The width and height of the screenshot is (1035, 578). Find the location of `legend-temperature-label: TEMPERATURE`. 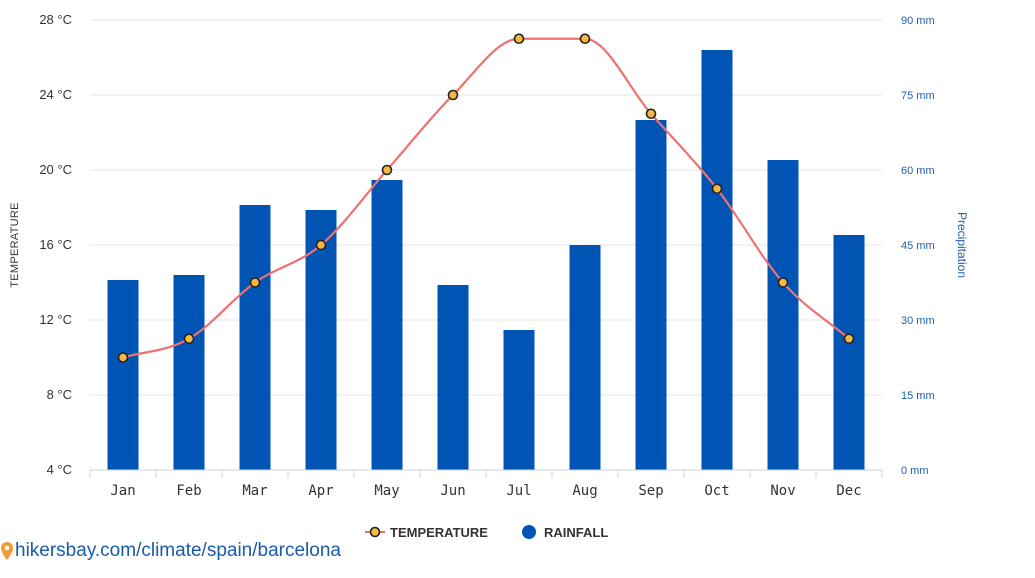

legend-temperature-label: TEMPERATURE is located at coordinates (439, 532).